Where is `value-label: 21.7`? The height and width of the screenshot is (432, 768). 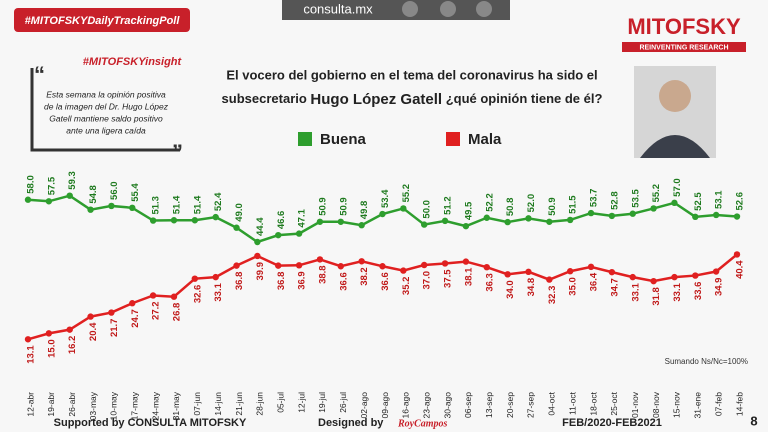
value-label: 21.7 is located at coordinates (114, 328).